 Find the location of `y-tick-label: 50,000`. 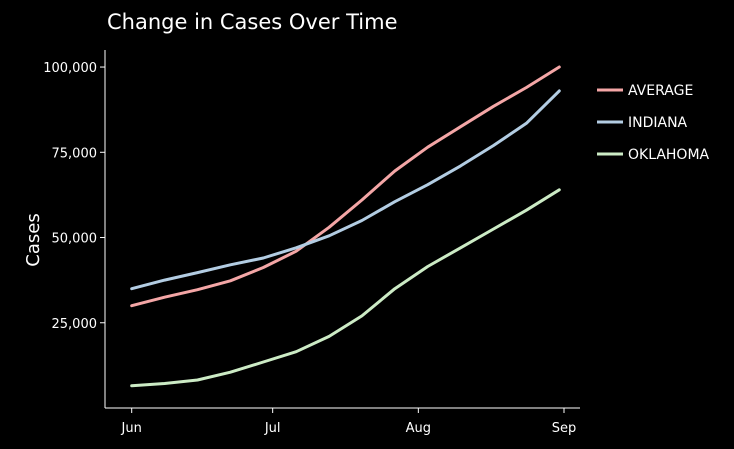

y-tick-label: 50,000 is located at coordinates (75, 239).